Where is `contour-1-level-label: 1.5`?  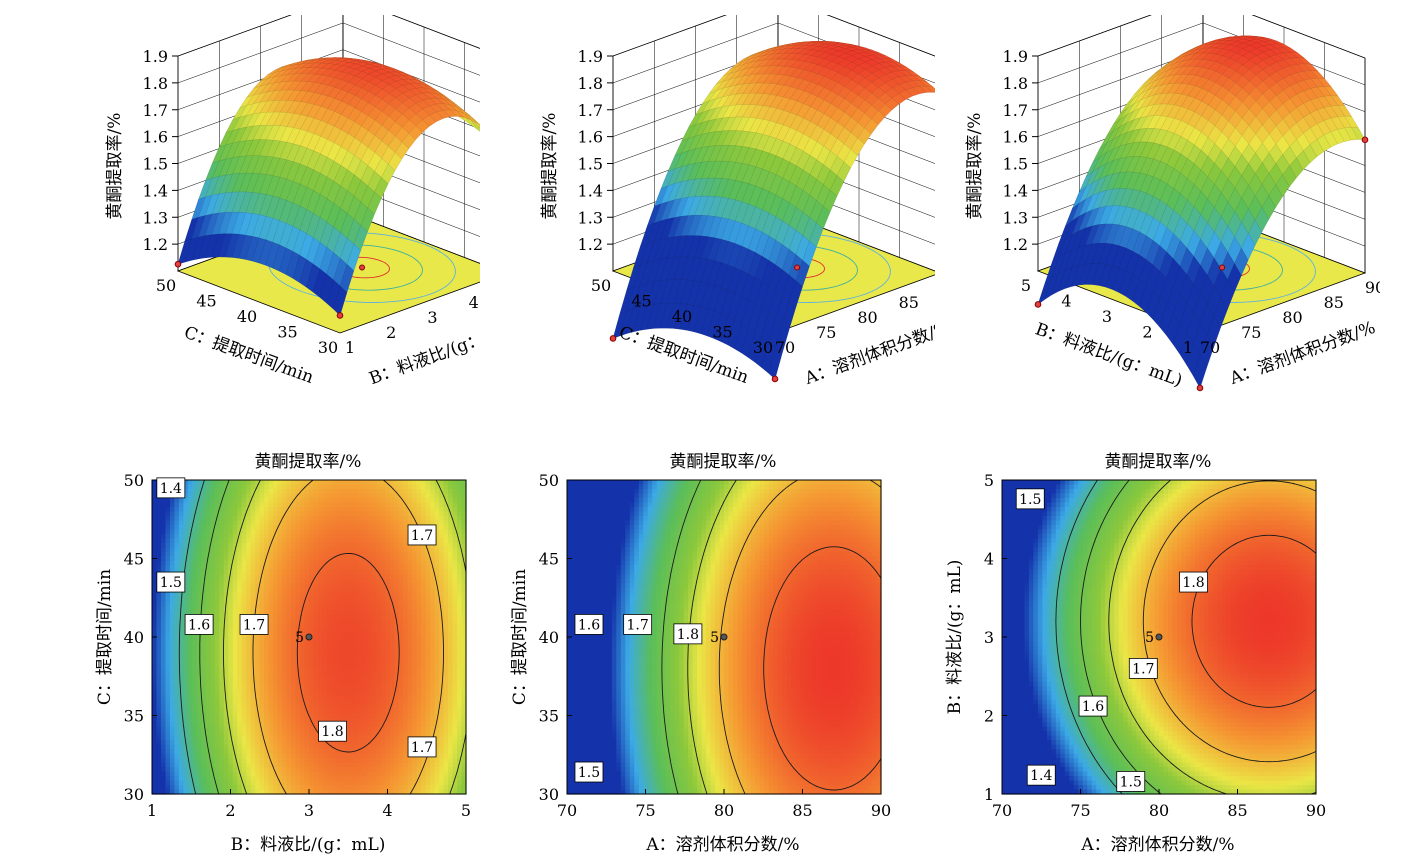
contour-1-level-label: 1.5 is located at coordinates (171, 582).